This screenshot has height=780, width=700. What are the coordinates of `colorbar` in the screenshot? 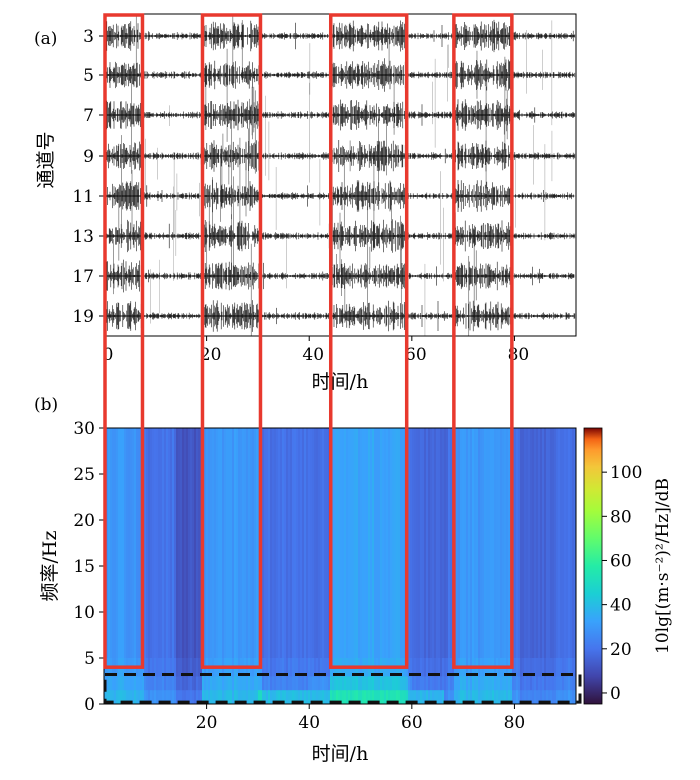 It's located at (593, 566).